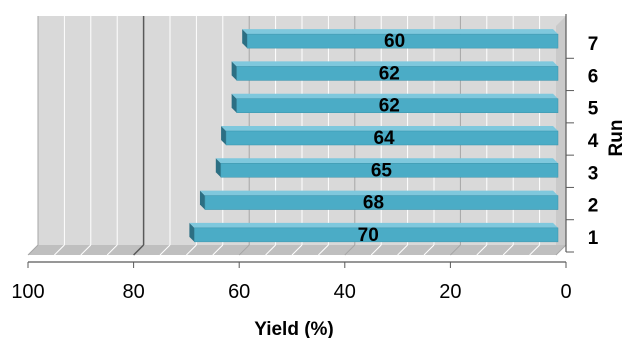 Image resolution: width=634 pixels, height=343 pixels. Describe the element at coordinates (373, 203) in the screenshot. I see `data-label: 68` at that location.